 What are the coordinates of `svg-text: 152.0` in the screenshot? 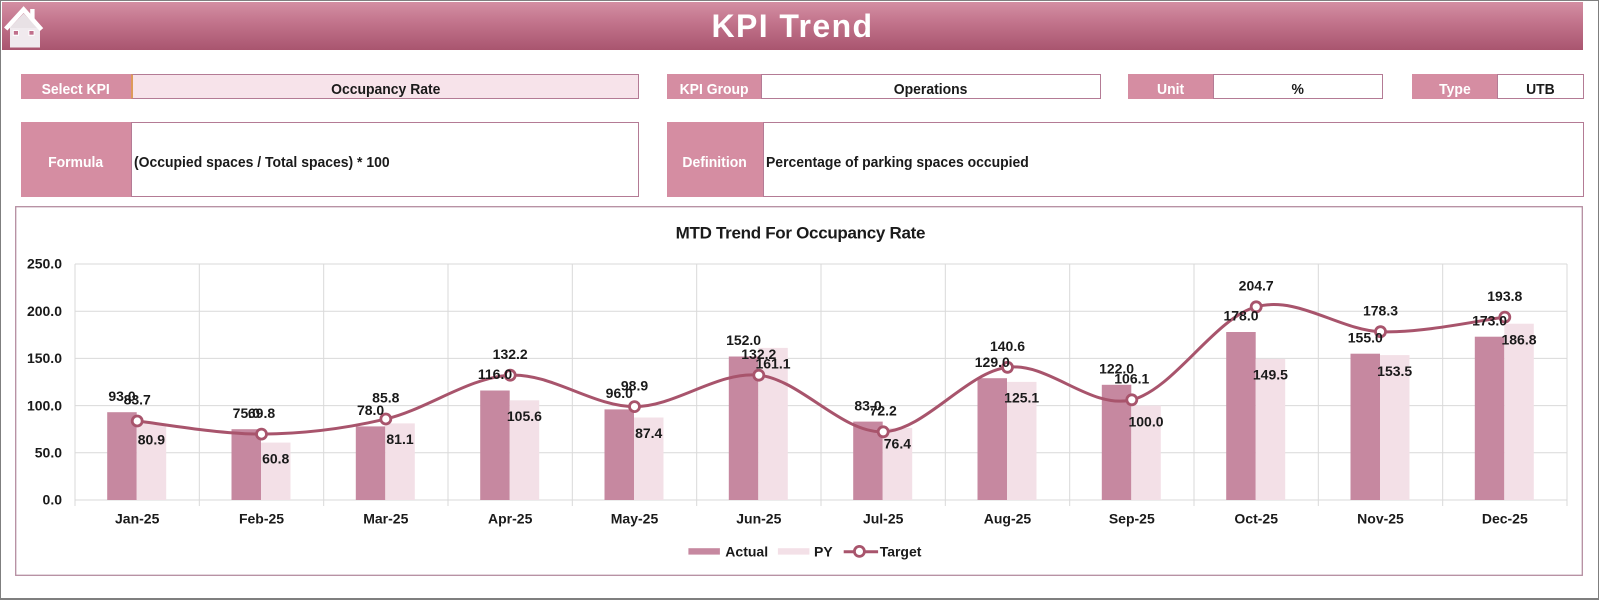 It's located at (743, 340).